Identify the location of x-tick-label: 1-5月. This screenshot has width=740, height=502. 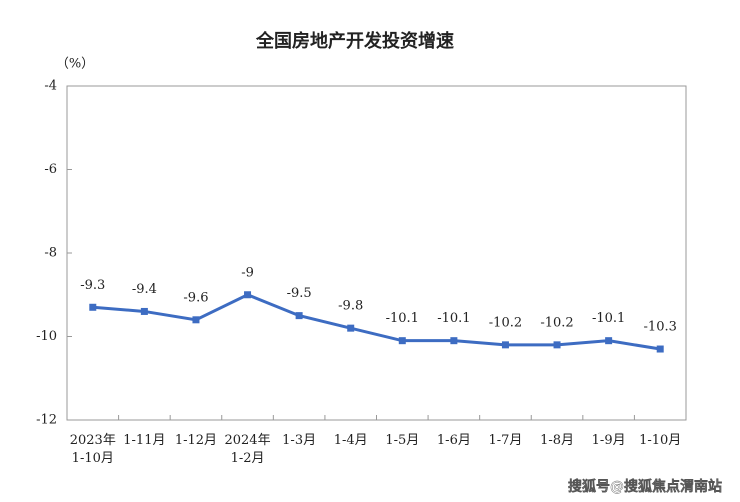
(402, 440).